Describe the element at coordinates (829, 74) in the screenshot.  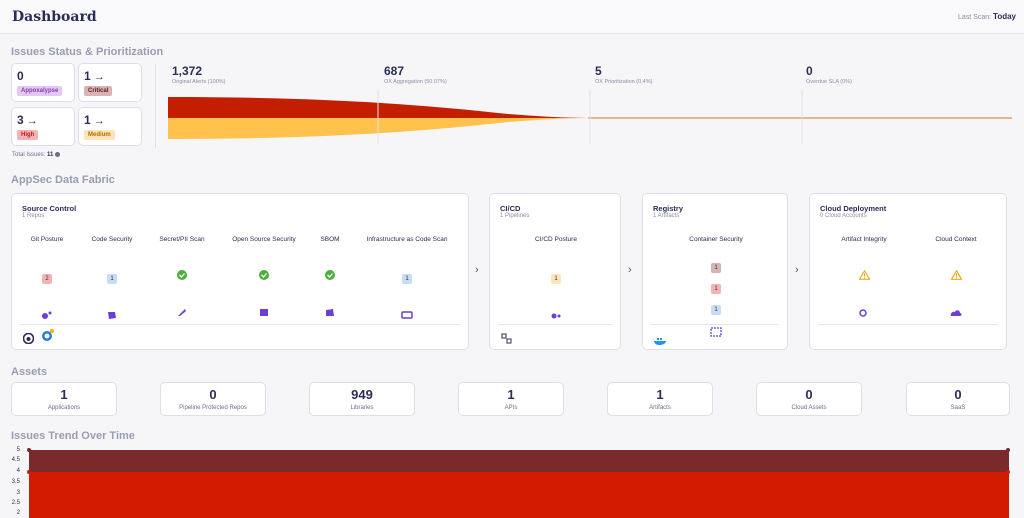
I see `funnel-stage-overdue: 0 Overdue SLA (0%)` at that location.